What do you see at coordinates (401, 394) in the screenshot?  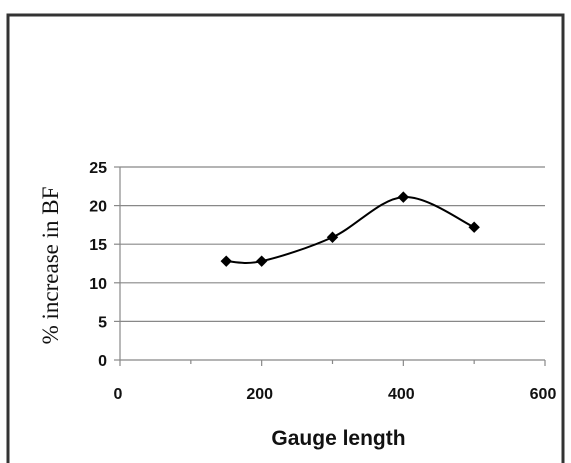 I see `x-tick-label: 400` at bounding box center [401, 394].